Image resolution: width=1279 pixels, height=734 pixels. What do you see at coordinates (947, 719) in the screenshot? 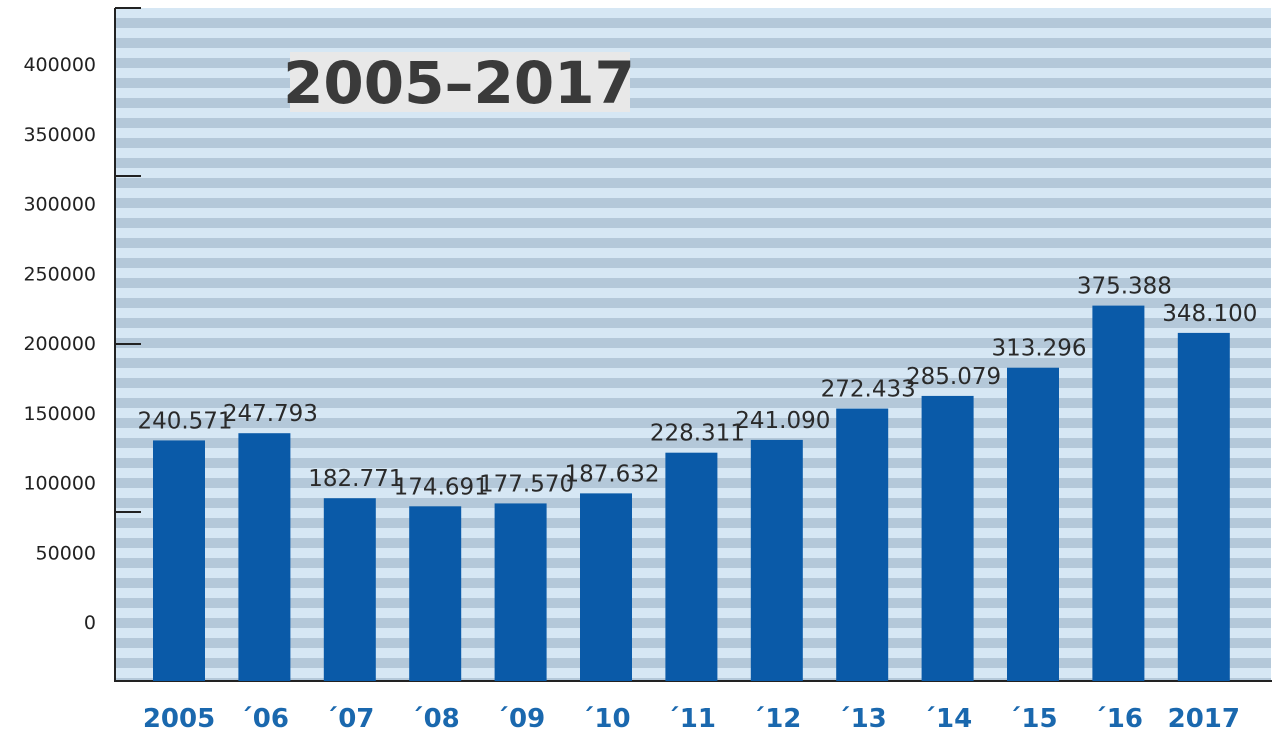
I see `x-tick-label: ´14` at bounding box center [947, 719].